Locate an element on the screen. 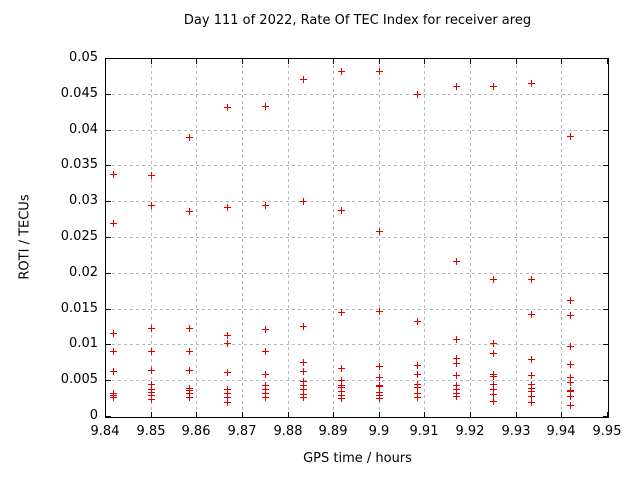  x-tick-label: 9.86 is located at coordinates (196, 431).